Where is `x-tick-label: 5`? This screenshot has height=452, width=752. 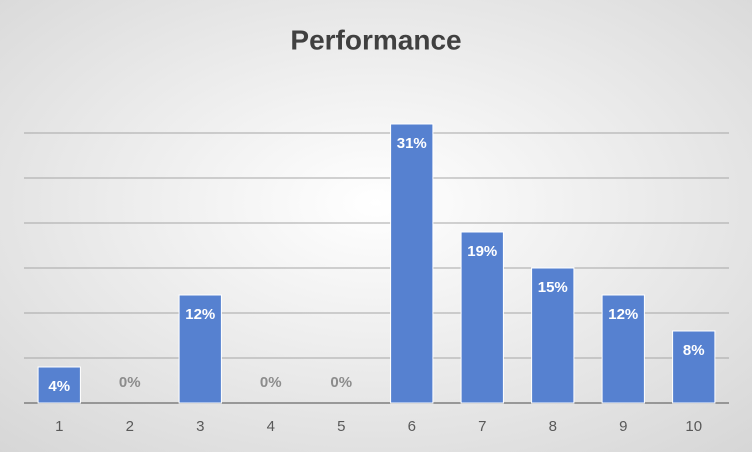 x-tick-label: 5 is located at coordinates (341, 426).